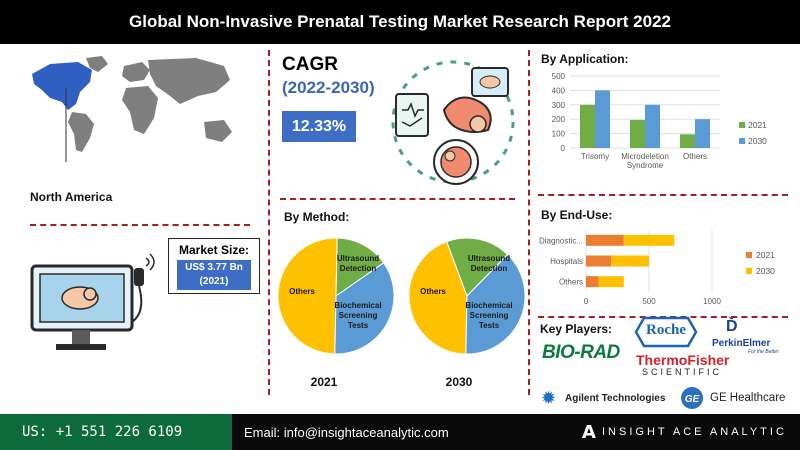 This screenshot has width=800, height=450. I want to click on market-size-year: (2021), so click(214, 281).